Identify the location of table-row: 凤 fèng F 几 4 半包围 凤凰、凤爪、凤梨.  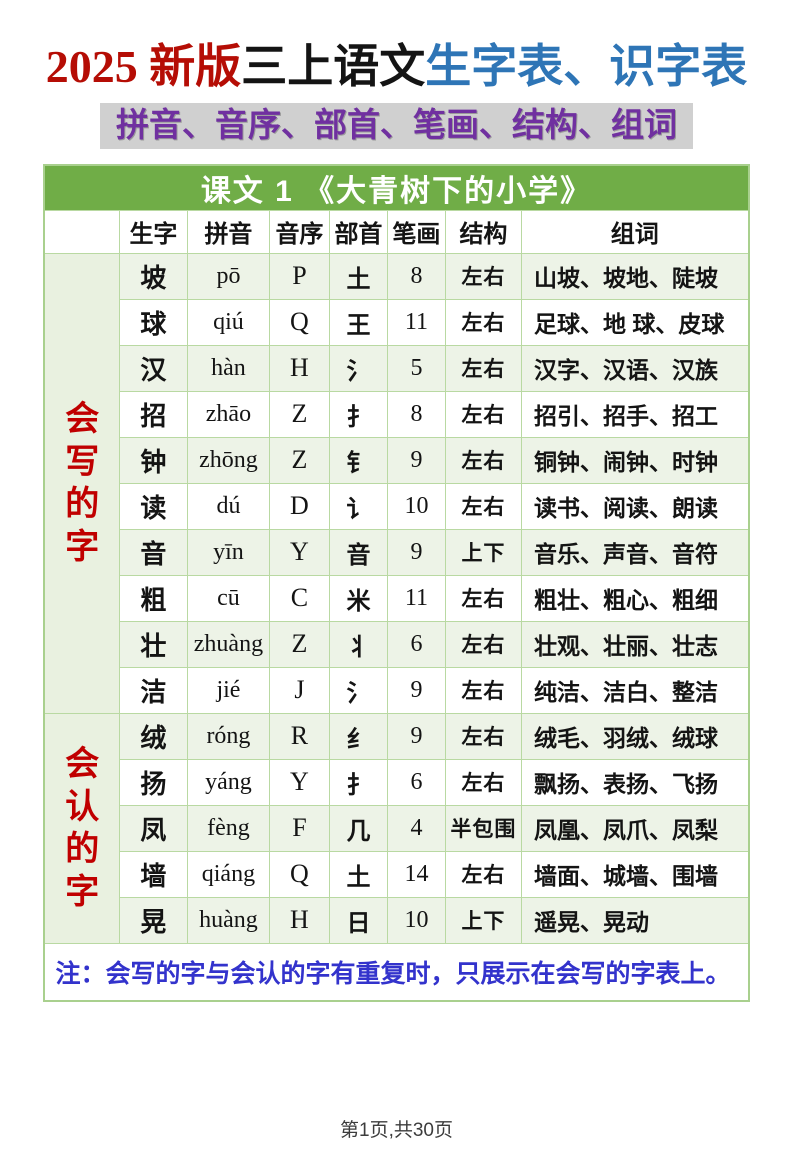
(397, 828).